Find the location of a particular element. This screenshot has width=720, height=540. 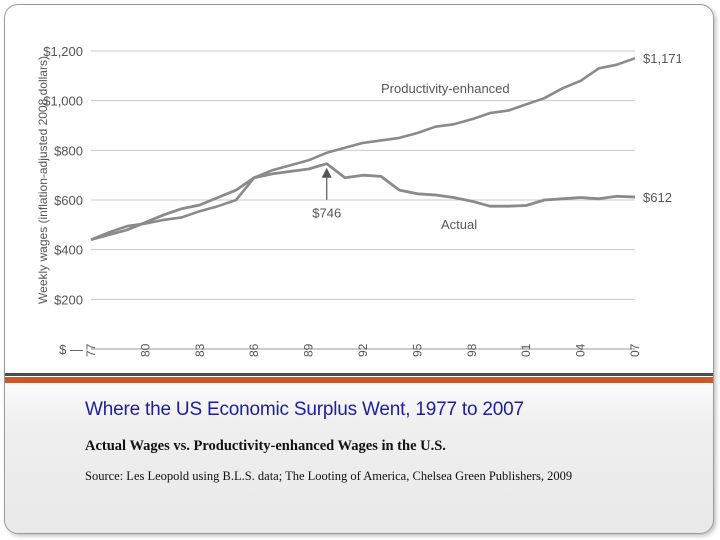

y-tick-label: $800 is located at coordinates (68, 150).